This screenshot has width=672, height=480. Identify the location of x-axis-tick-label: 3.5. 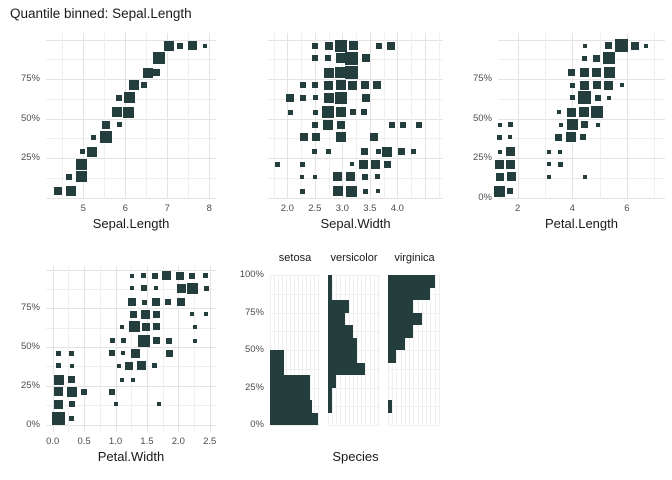
(370, 208).